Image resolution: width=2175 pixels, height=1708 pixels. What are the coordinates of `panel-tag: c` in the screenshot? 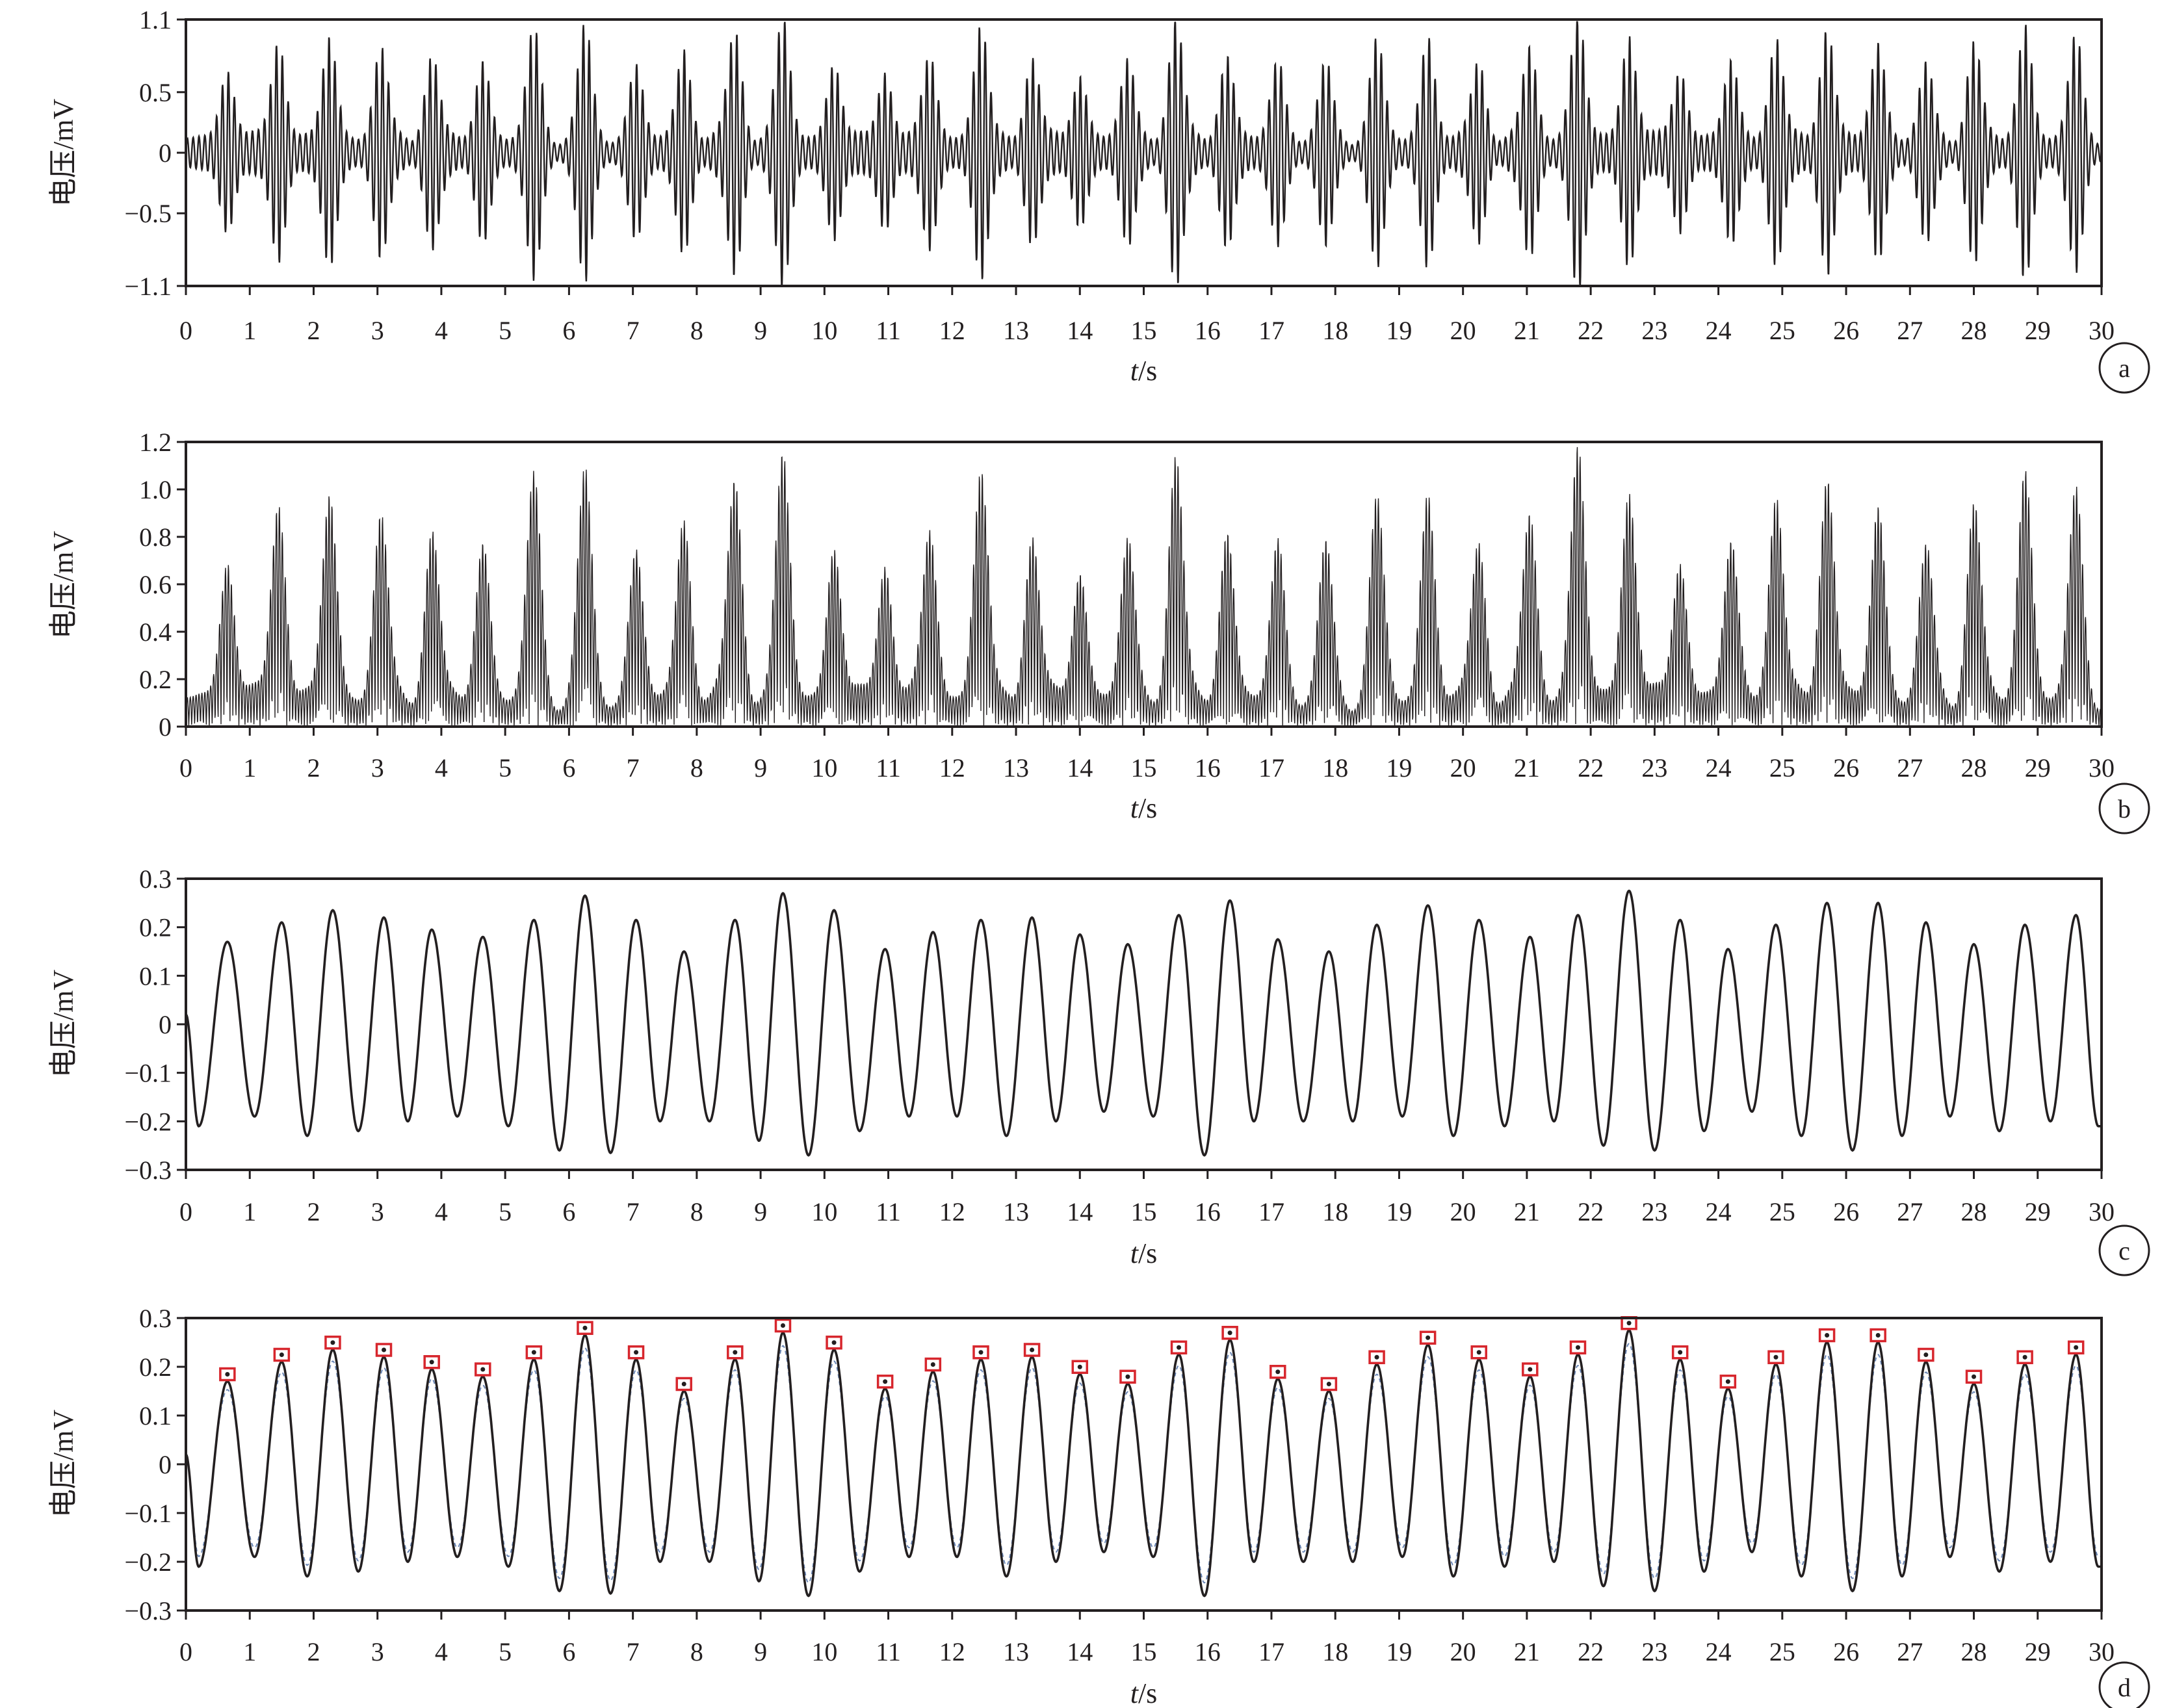 It's located at (2124, 1250).